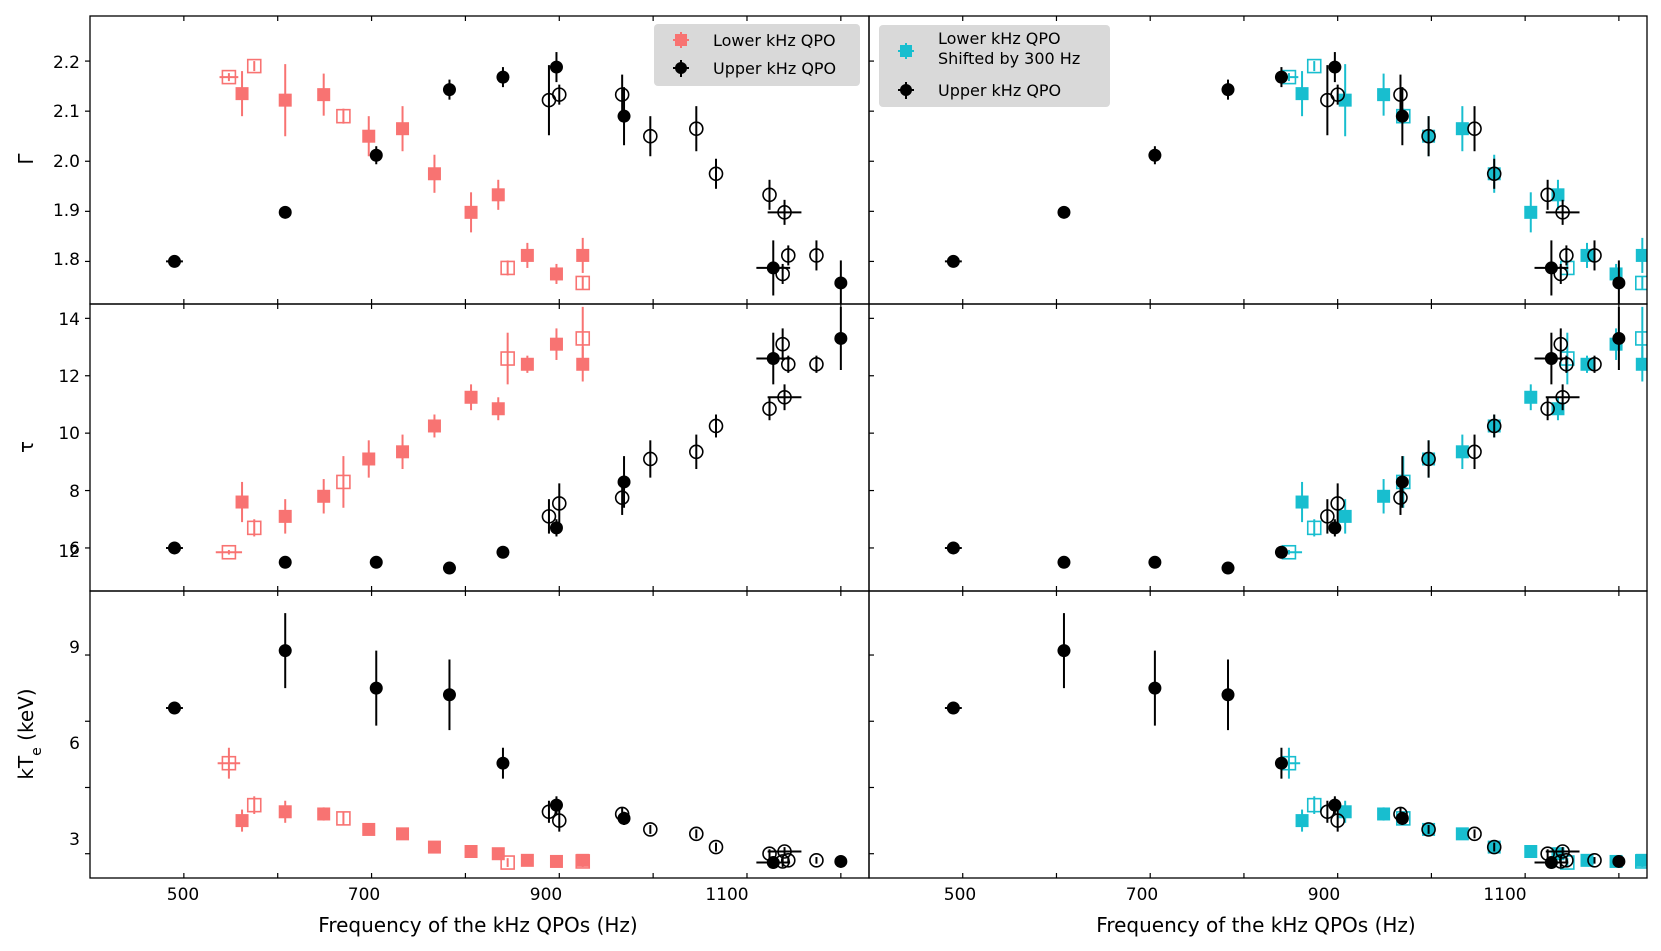  What do you see at coordinates (74, 840) in the screenshot?
I see `y-tick-label-kte-3: 3` at bounding box center [74, 840].